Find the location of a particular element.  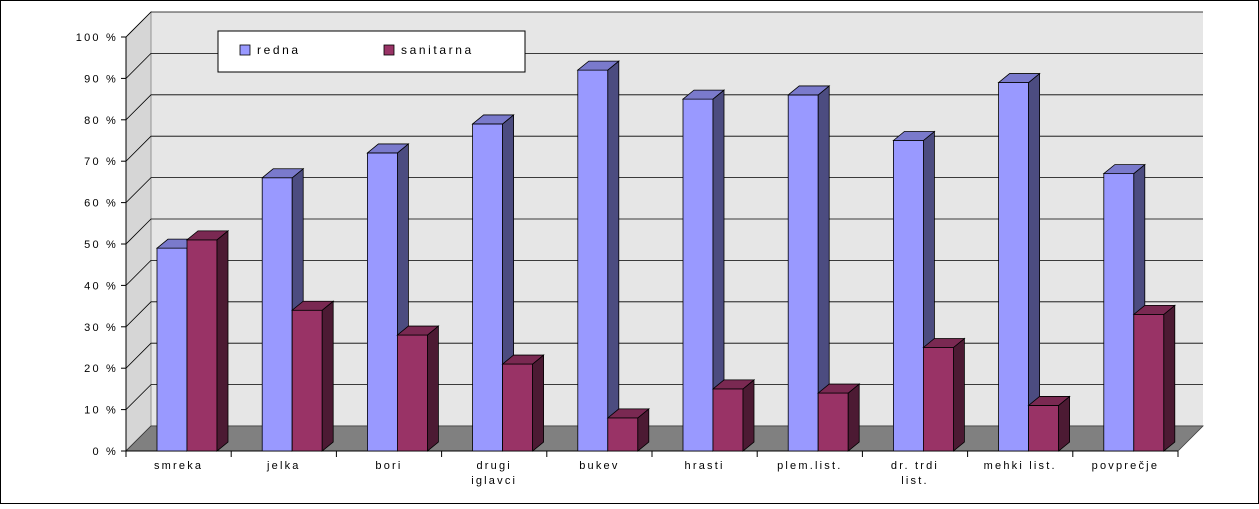

legend: redna sanitarna is located at coordinates (371, 51).